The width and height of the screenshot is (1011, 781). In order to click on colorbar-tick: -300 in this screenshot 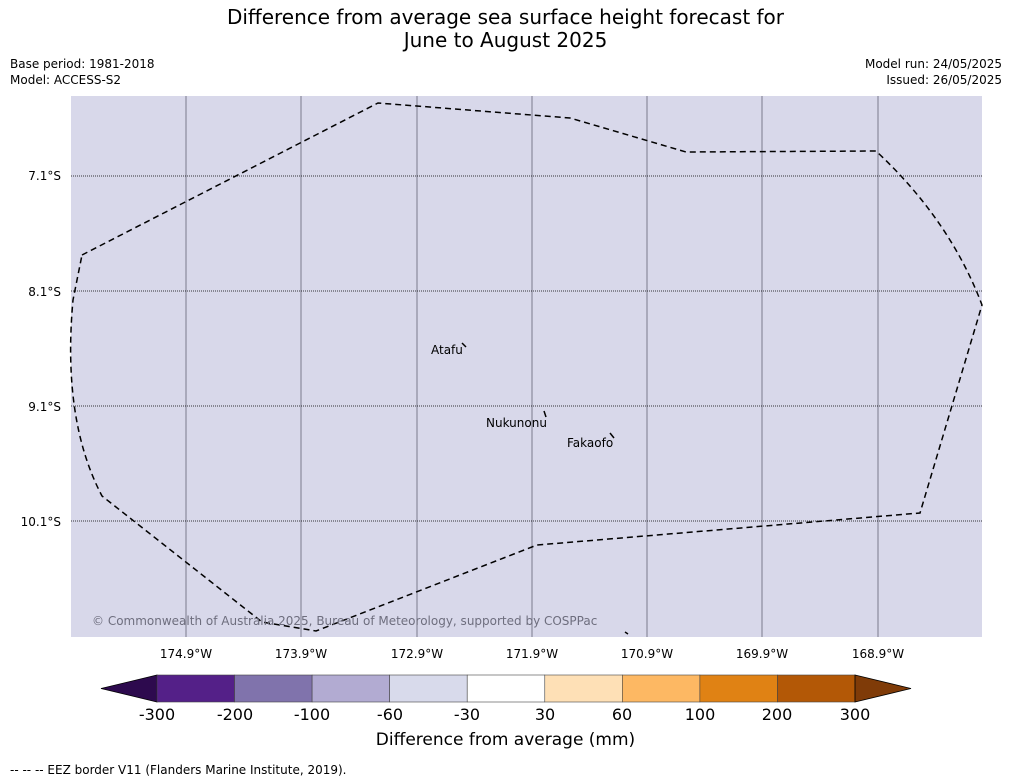, I will do `click(157, 714)`.